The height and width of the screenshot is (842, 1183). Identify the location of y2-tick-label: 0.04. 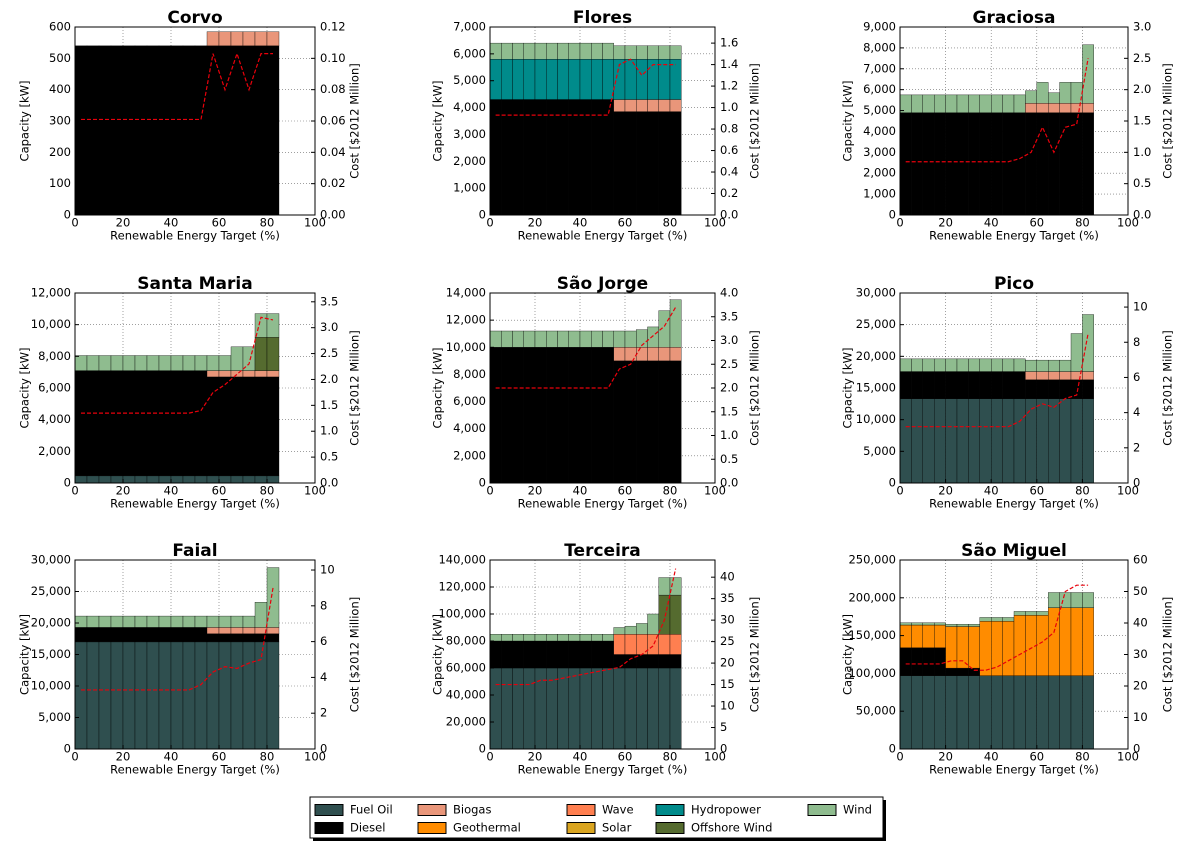
(333, 152).